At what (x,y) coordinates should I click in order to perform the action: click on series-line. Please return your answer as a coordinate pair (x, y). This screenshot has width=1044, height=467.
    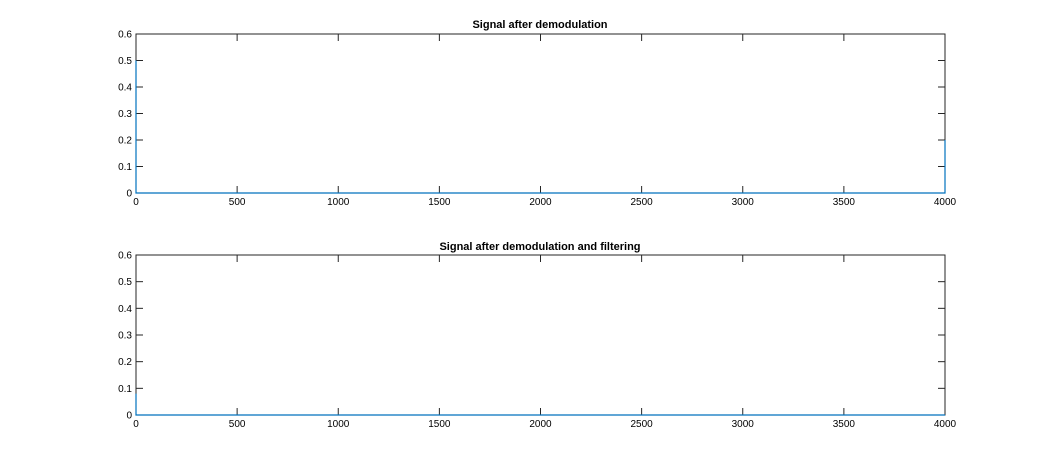
    Looking at the image, I should click on (540, 404).